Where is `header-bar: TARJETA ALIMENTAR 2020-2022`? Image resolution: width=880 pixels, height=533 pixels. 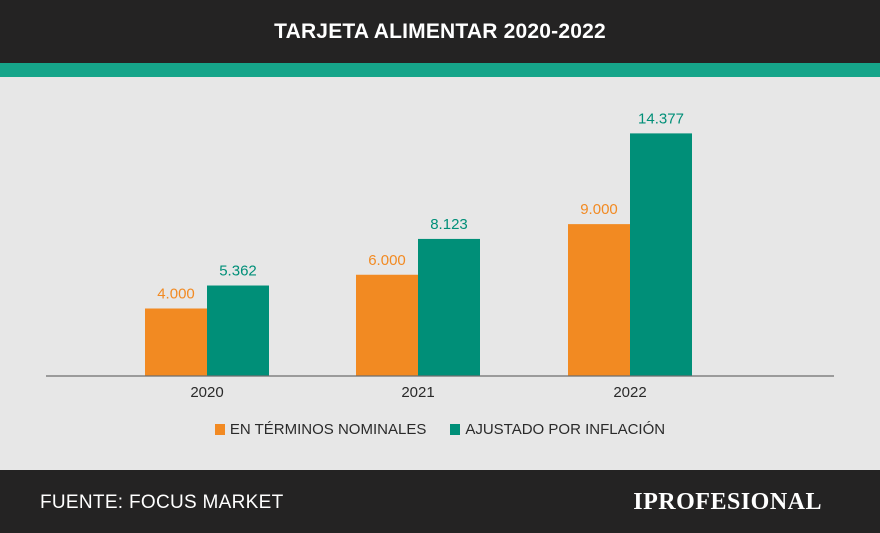 header-bar: TARJETA ALIMENTAR 2020-2022 is located at coordinates (440, 31).